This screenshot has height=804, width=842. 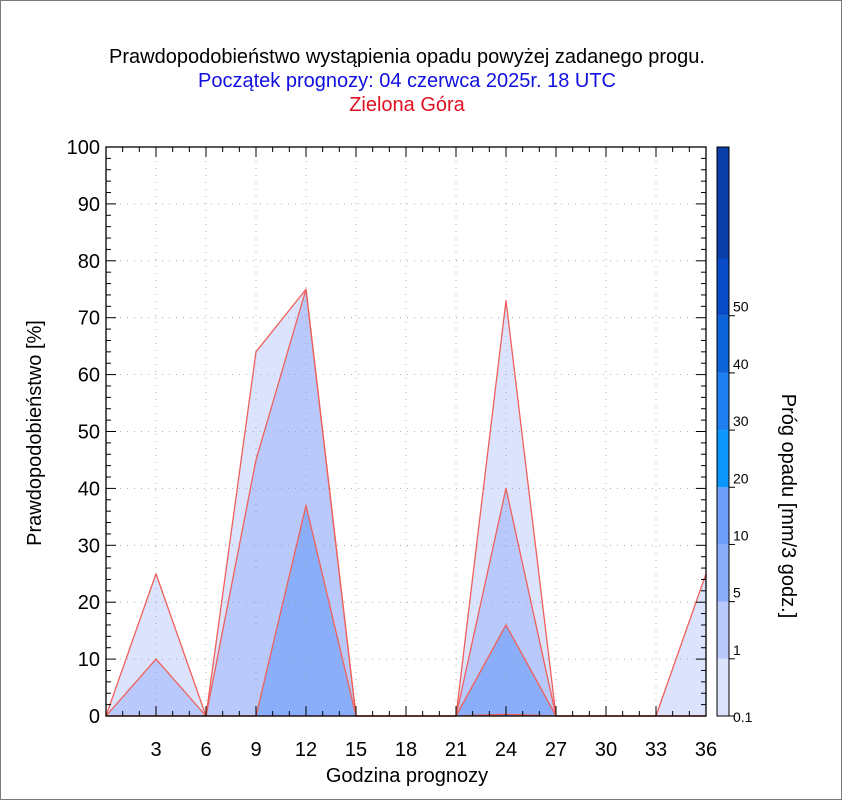 I want to click on x-tick-label: 18, so click(x=406, y=750).